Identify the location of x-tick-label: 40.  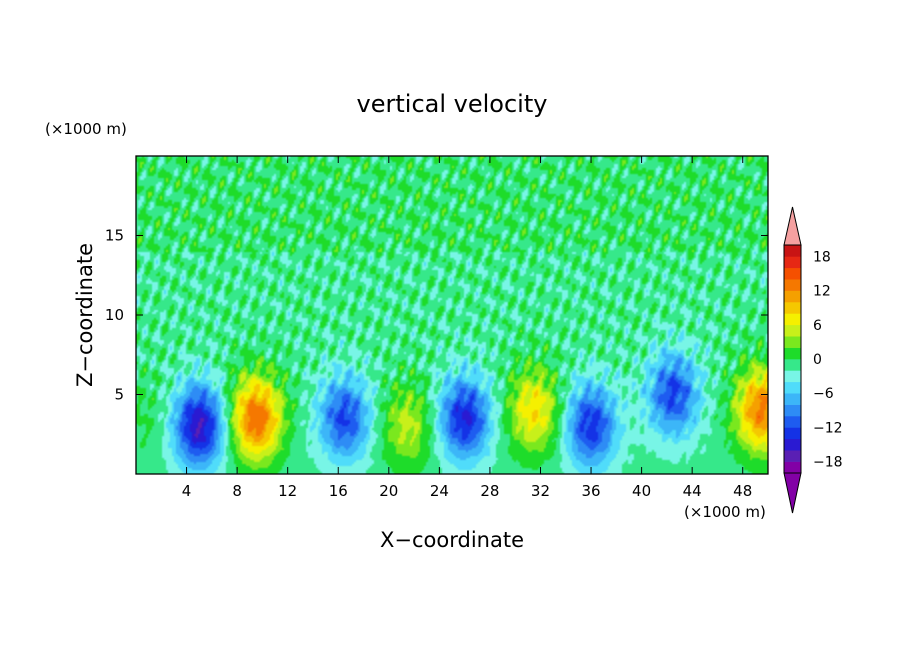
(641, 491).